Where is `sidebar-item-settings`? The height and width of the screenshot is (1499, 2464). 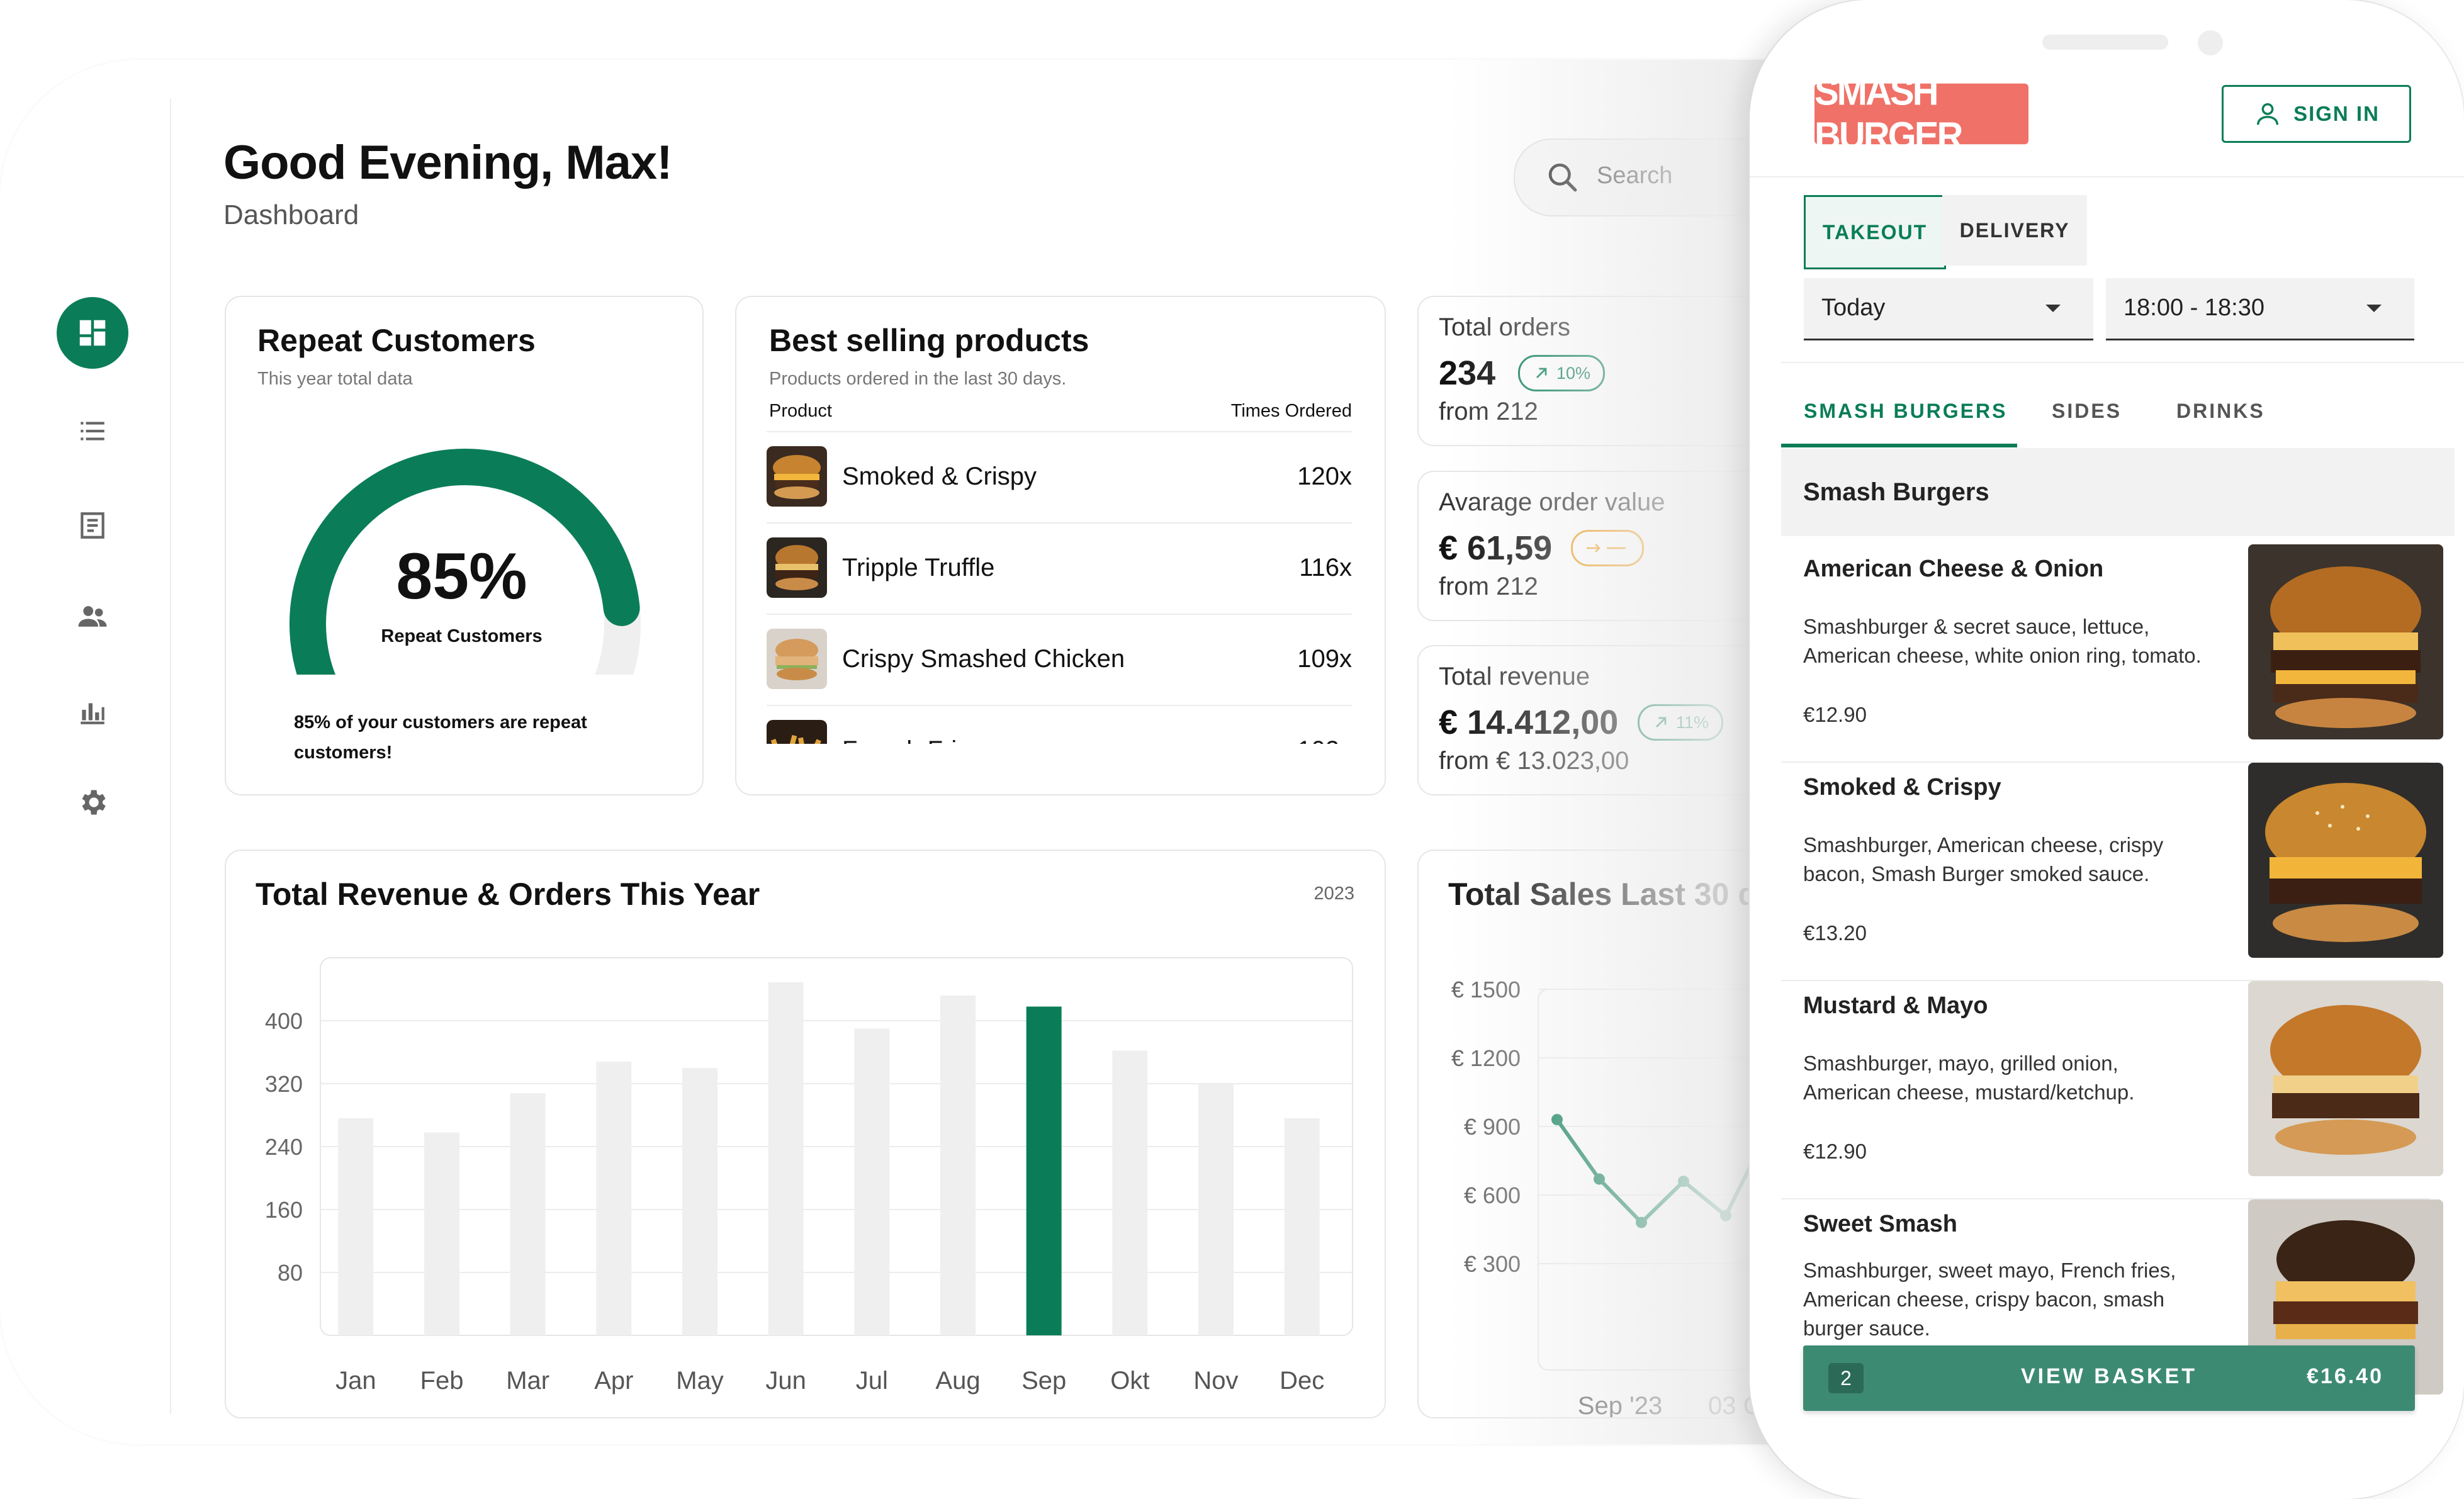 sidebar-item-settings is located at coordinates (92, 802).